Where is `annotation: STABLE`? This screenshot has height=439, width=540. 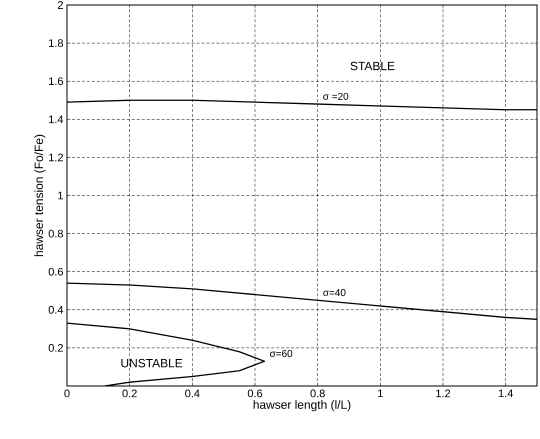
annotation: STABLE is located at coordinates (372, 66).